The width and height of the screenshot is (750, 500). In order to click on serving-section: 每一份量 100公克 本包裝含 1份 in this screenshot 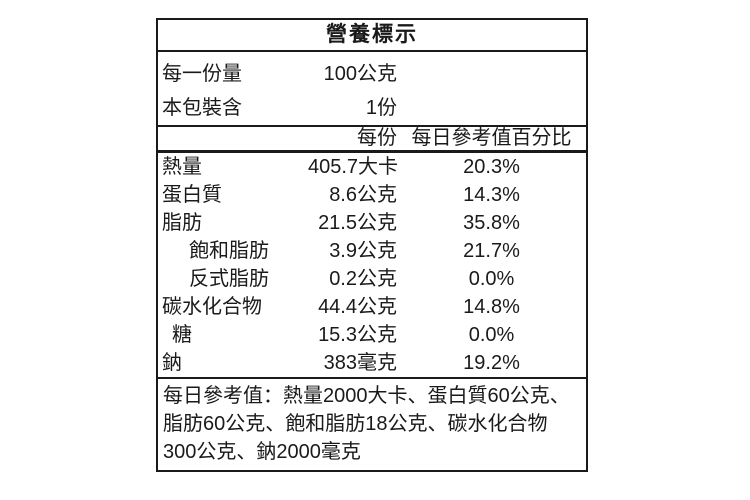, I will do `click(372, 89)`.